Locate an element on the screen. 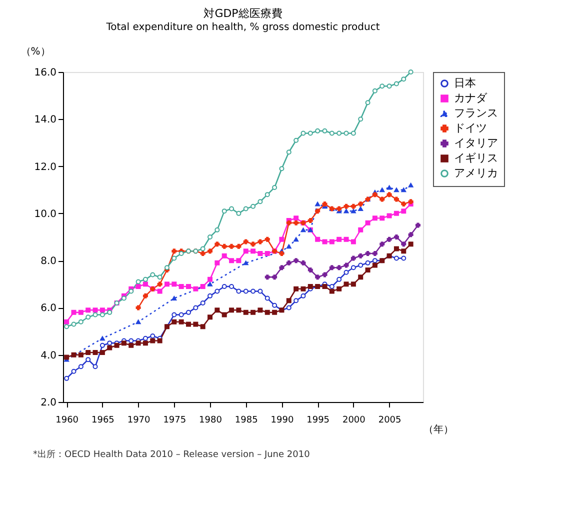  x-tick-label: 1985 is located at coordinates (246, 421).